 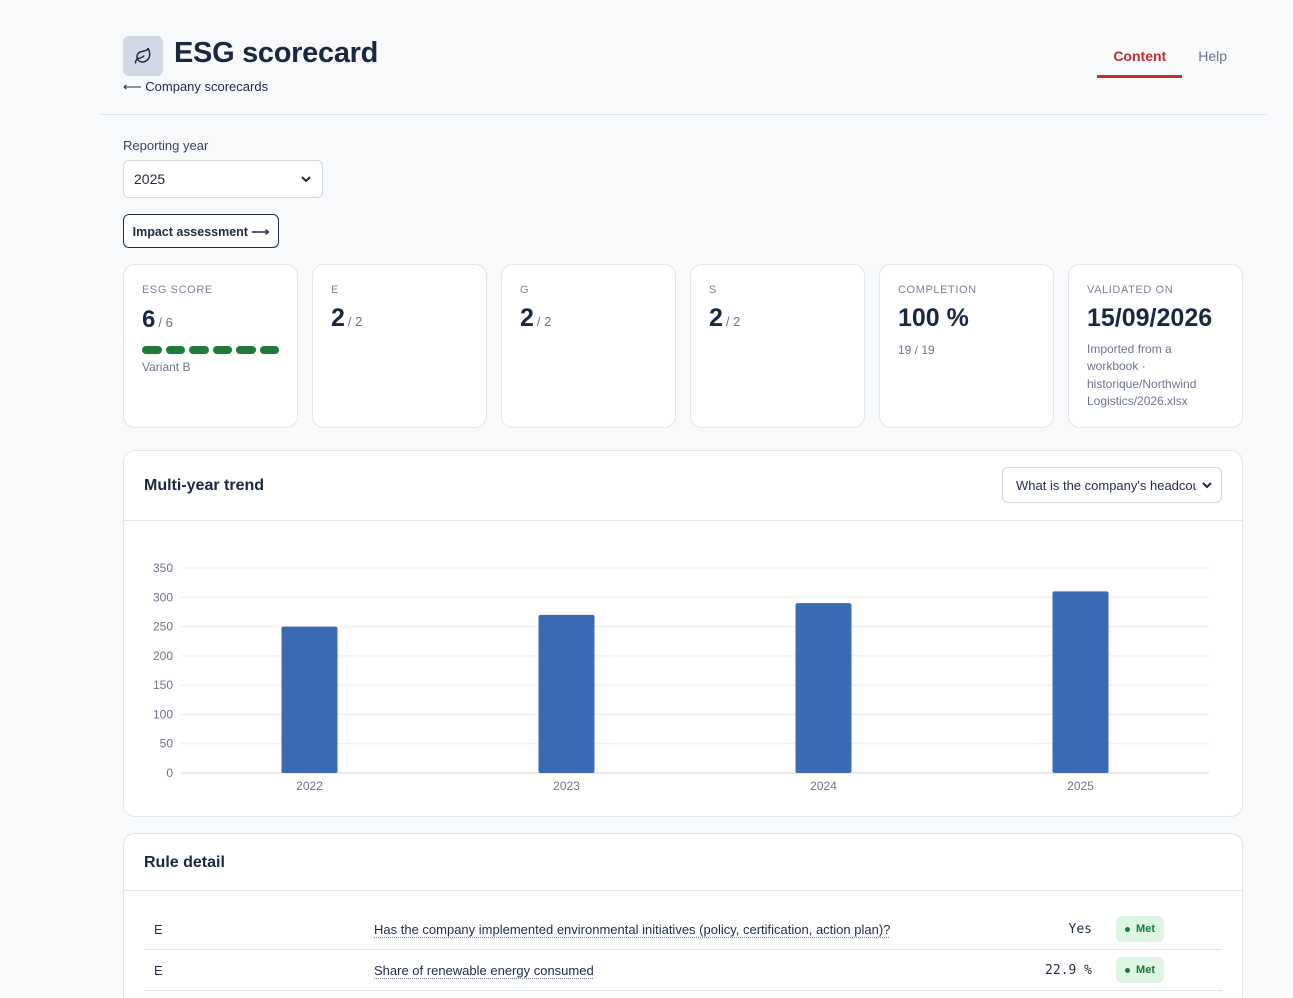 What do you see at coordinates (777, 346) in the screenshot?
I see `s-score-card: S 2/ 2` at bounding box center [777, 346].